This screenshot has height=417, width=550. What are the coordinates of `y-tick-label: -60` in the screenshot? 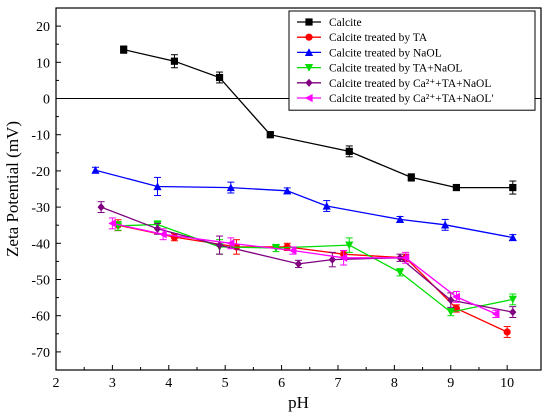 It's located at (40, 317).